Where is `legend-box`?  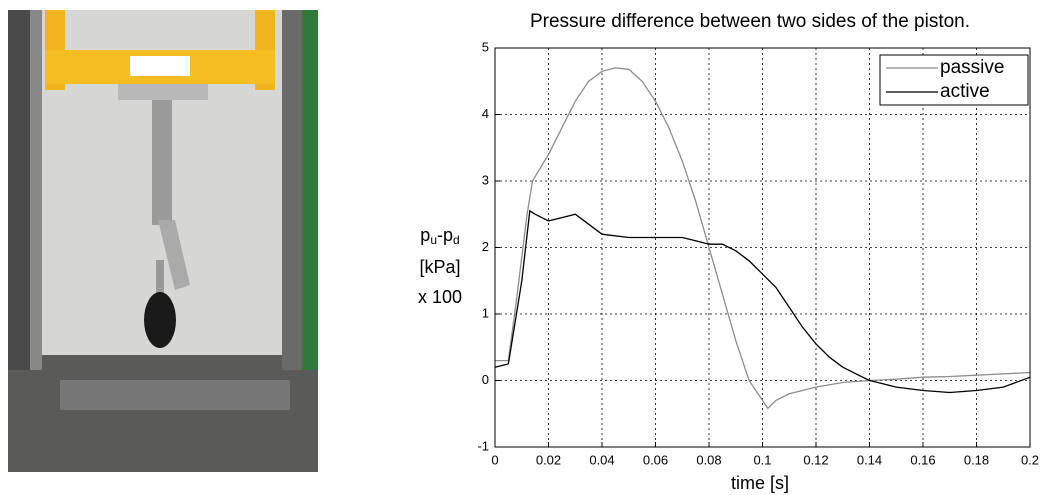 legend-box is located at coordinates (954, 80).